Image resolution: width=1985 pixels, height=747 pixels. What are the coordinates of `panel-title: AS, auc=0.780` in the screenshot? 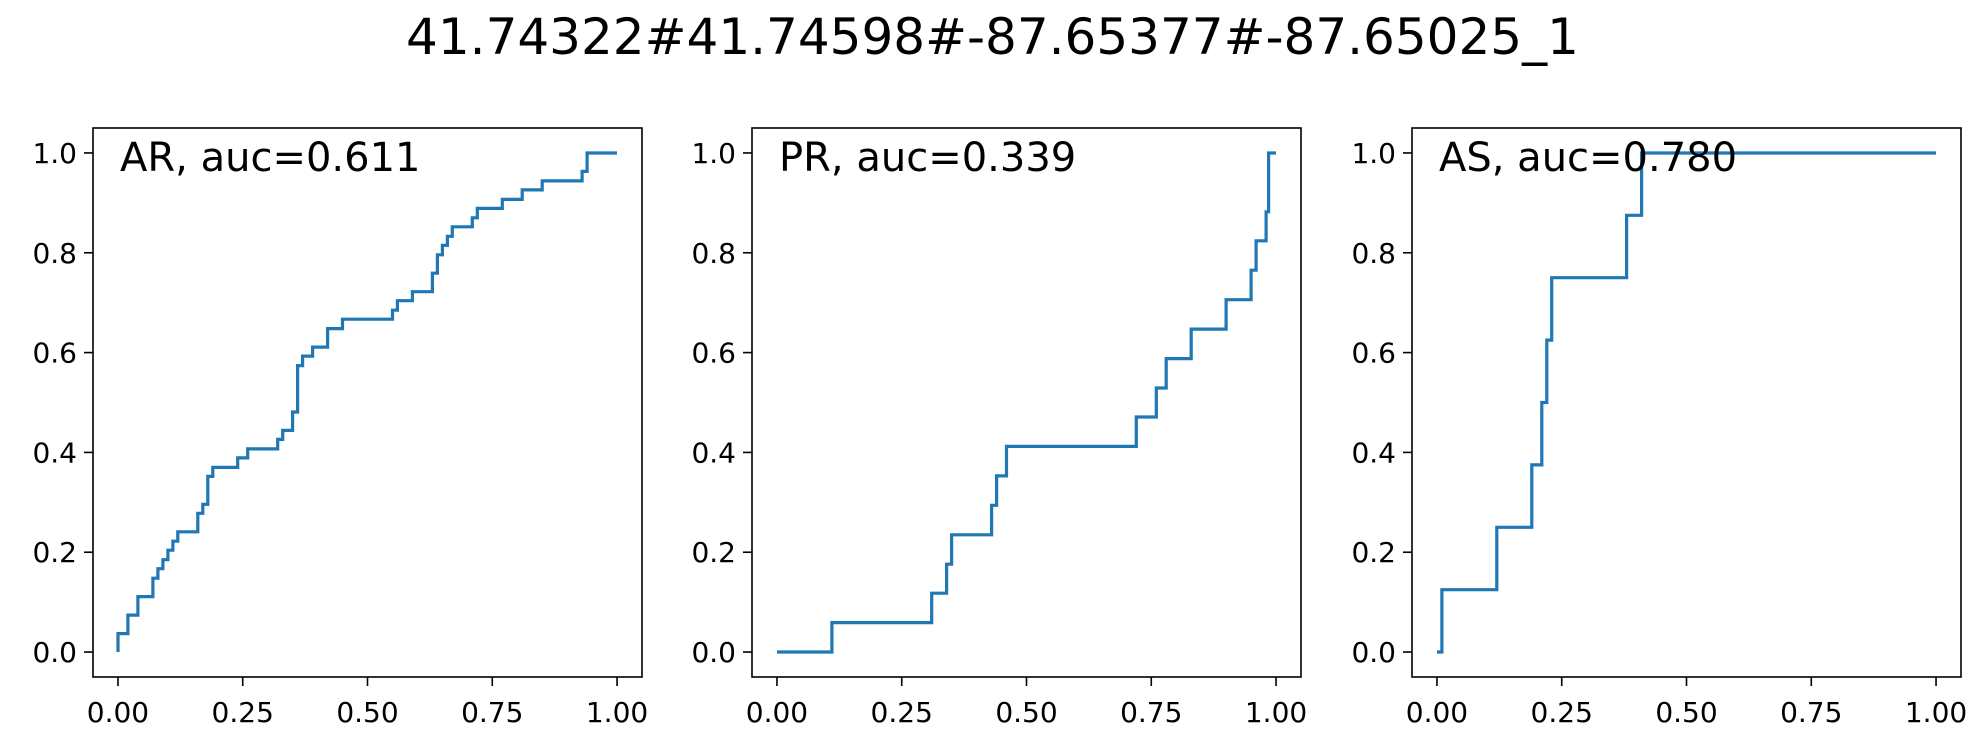 It's located at (1588, 158).